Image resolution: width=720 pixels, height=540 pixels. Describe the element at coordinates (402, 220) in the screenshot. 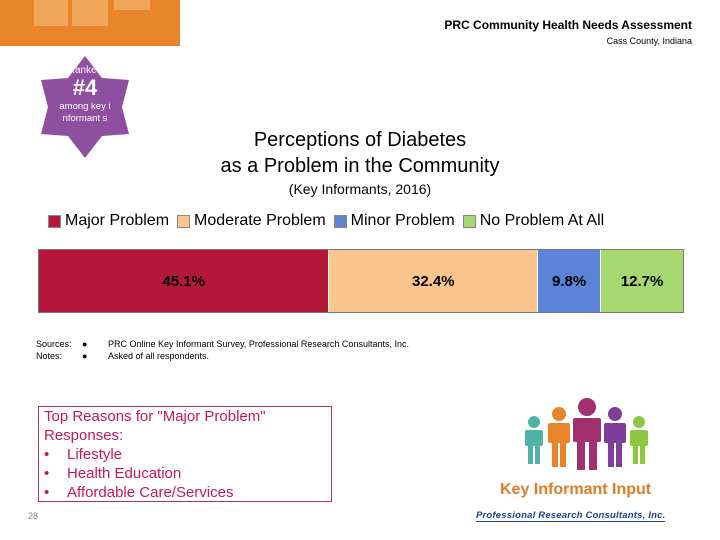

I see `legend-label: Minor Problem` at that location.